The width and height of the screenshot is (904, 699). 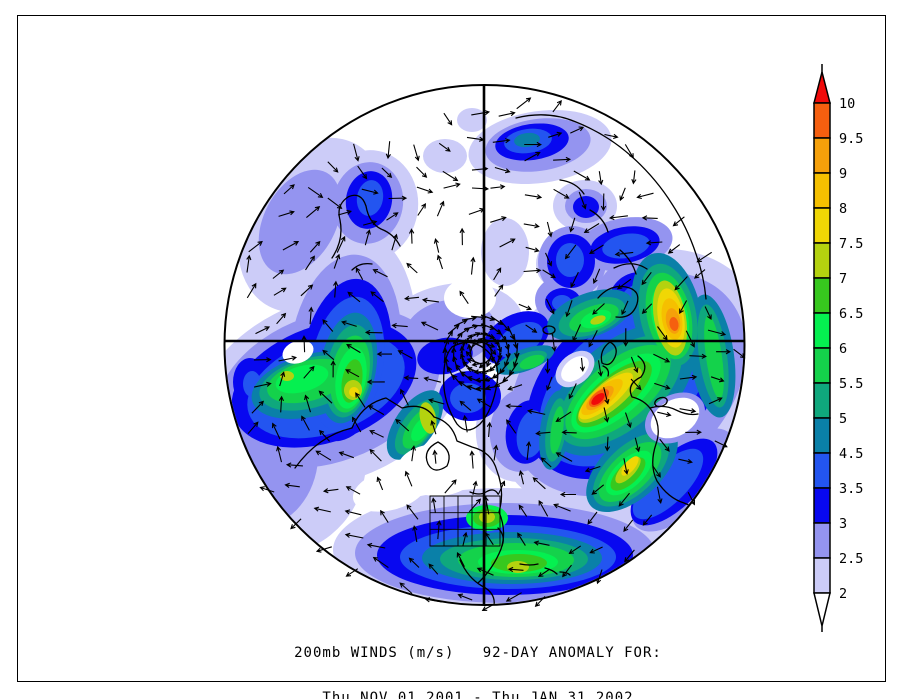 What do you see at coordinates (843, 419) in the screenshot?
I see `colorbar-tick-label: 5` at bounding box center [843, 419].